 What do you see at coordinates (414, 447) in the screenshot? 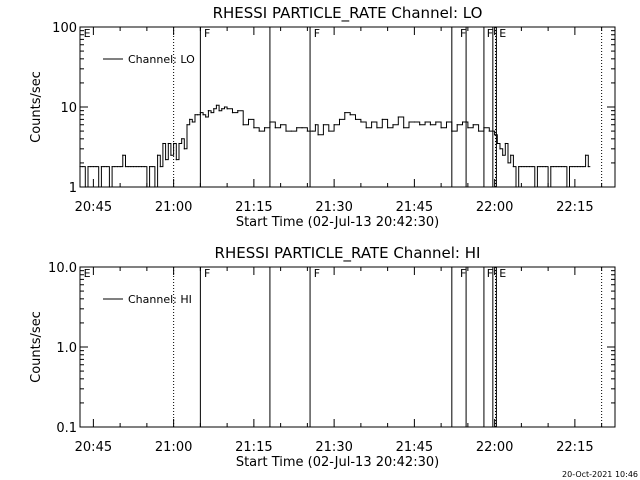
I see `chart2-x-tick-label: 21:45` at bounding box center [414, 447].